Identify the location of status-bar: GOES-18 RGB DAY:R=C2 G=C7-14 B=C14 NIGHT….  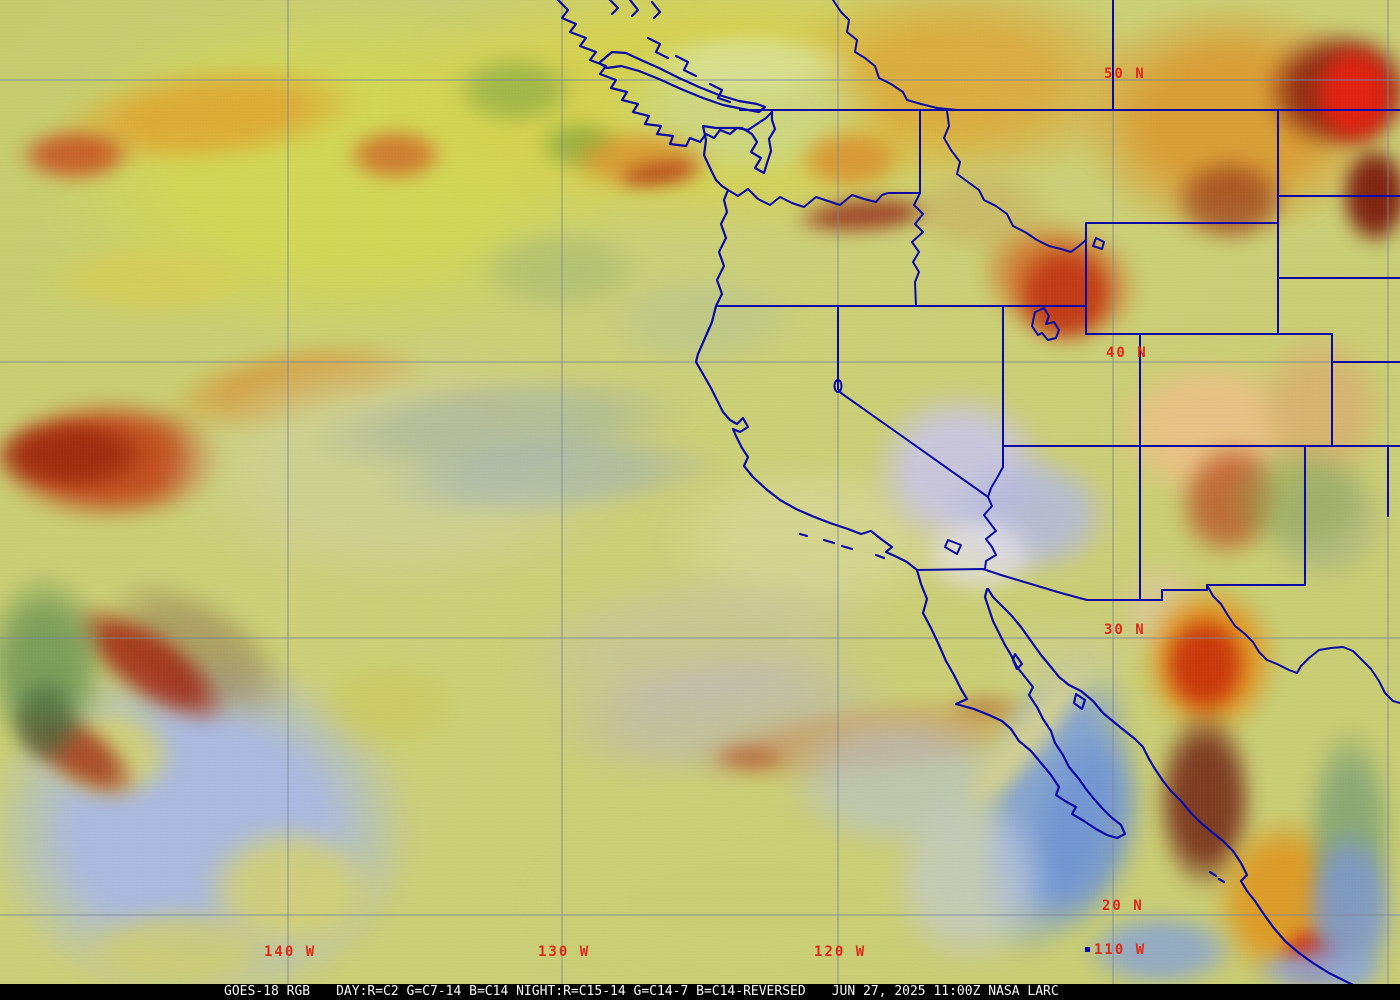
(700, 992).